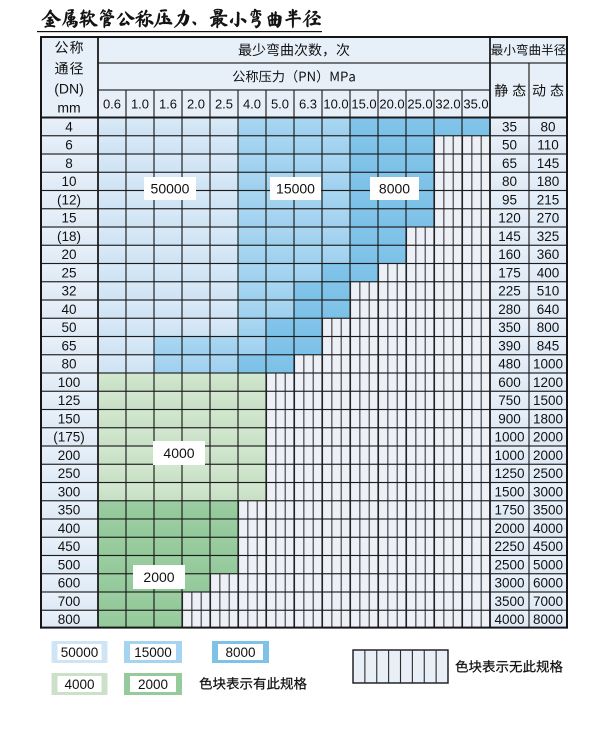 The image size is (600, 743). I want to click on svg-text: 2.5, so click(224, 103).